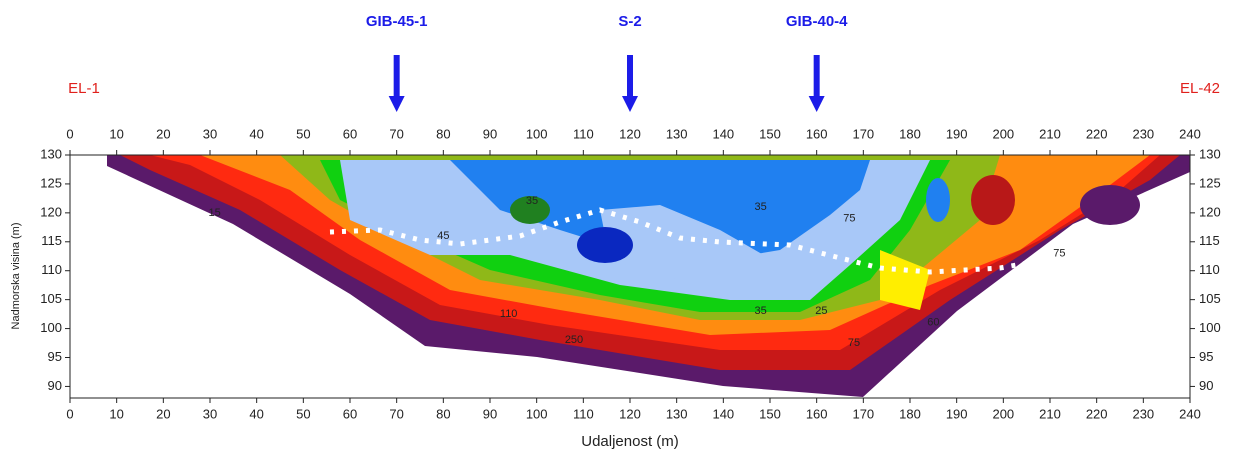 The height and width of the screenshot is (456, 1244). Describe the element at coordinates (630, 441) in the screenshot. I see `x-axis-title: Udaljenost (m)` at that location.